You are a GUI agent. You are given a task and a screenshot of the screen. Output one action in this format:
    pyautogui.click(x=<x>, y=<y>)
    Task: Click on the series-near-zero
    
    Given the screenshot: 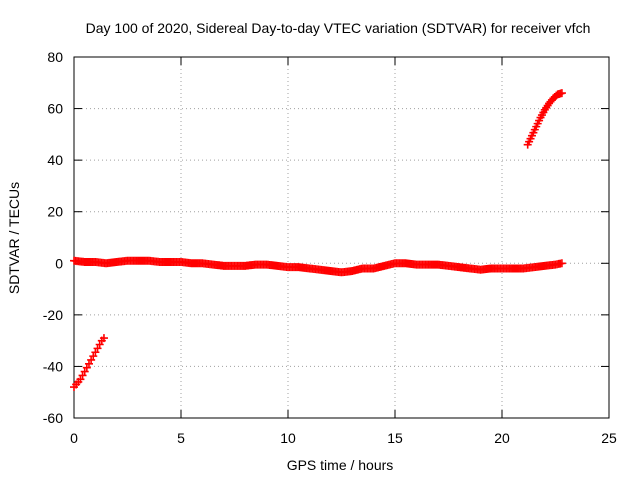 What is the action you would take?
    pyautogui.click(x=318, y=266)
    